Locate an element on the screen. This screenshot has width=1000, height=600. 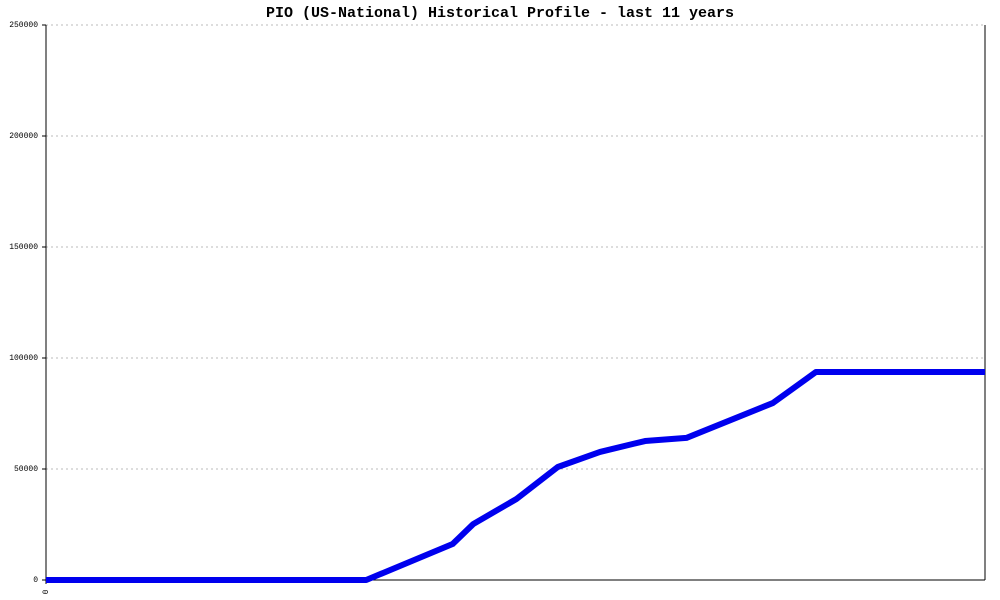
y-tick-label: 50000 is located at coordinates (26, 469).